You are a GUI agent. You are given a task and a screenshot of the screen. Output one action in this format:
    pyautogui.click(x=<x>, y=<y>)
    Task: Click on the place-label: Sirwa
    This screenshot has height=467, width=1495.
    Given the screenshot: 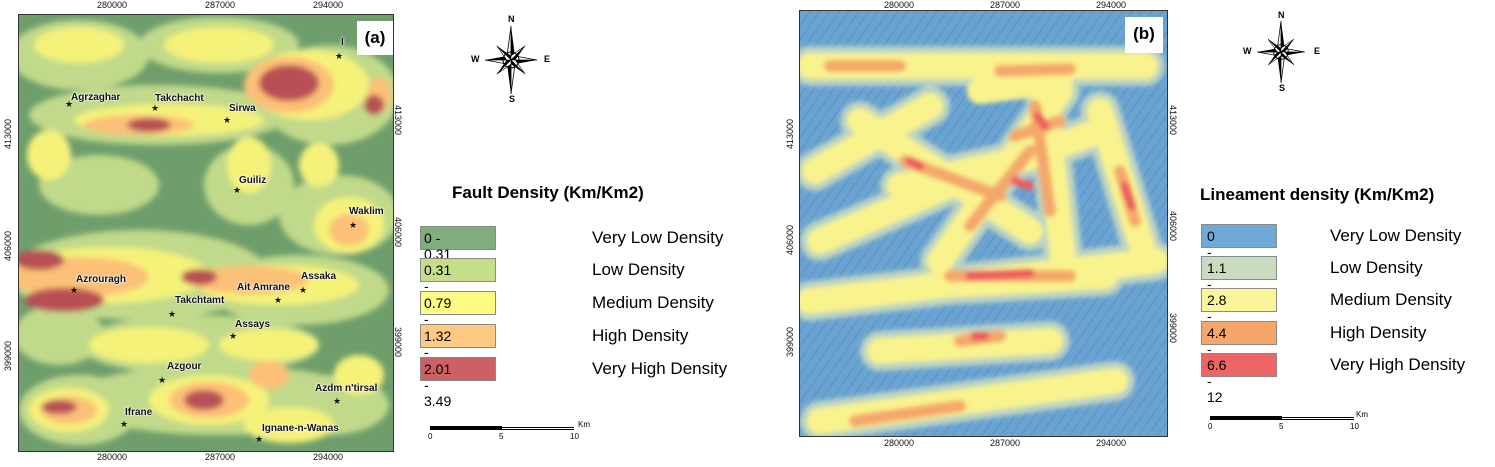 What is the action you would take?
    pyautogui.click(x=242, y=108)
    